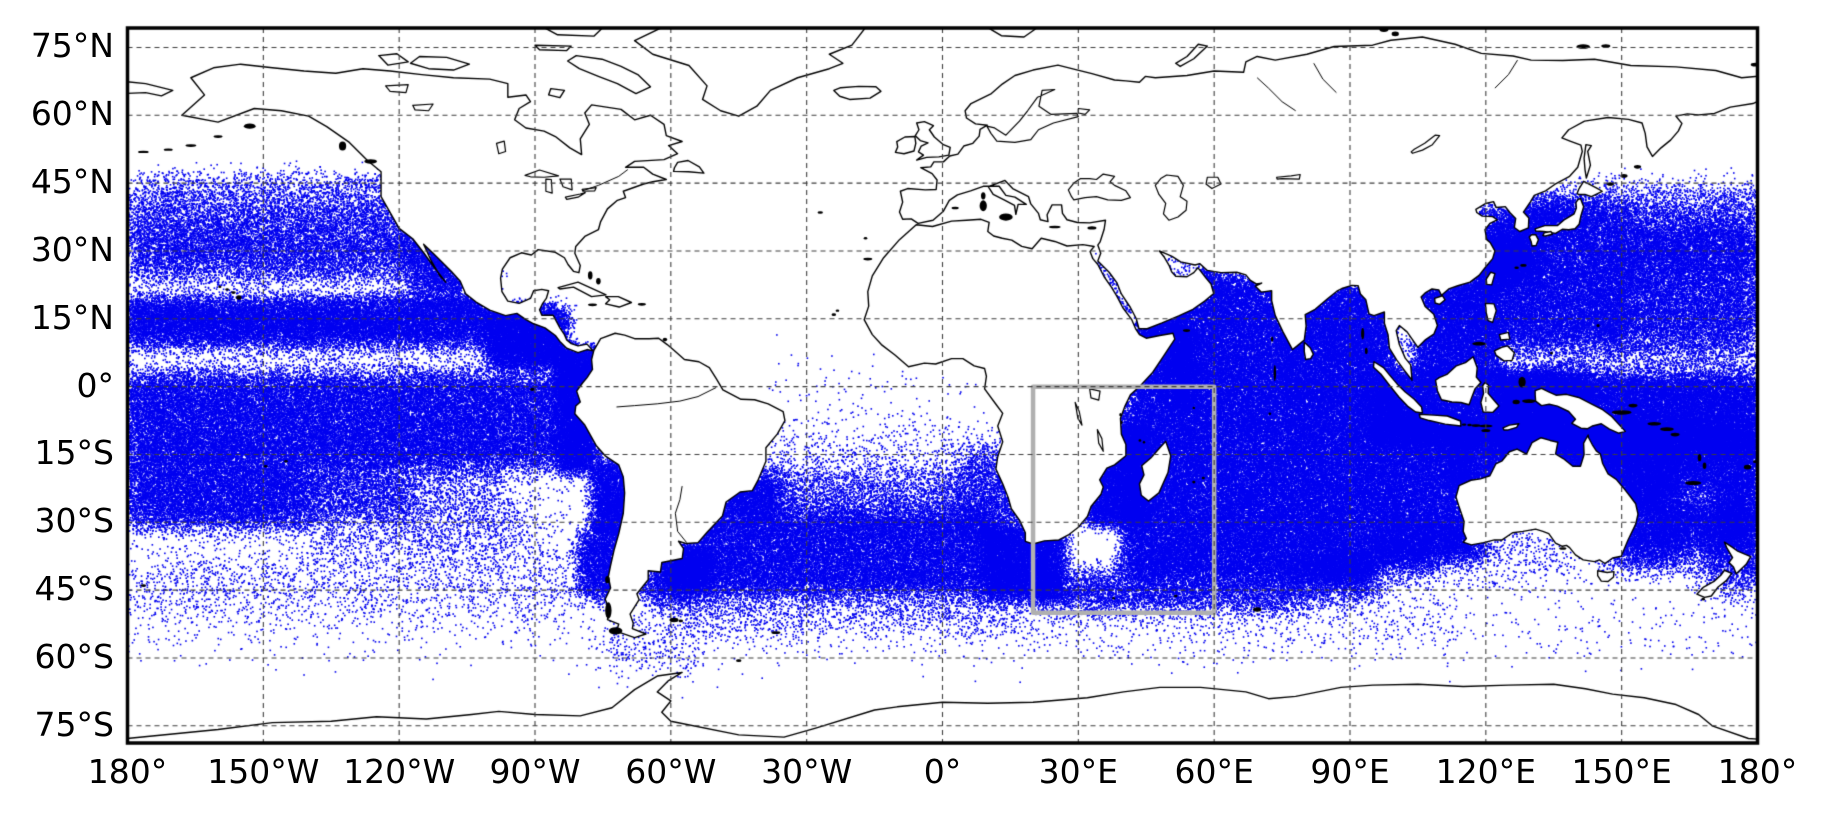 The width and height of the screenshot is (1826, 824). What do you see at coordinates (1214, 771) in the screenshot?
I see `x-tick-label: 60°E` at bounding box center [1214, 771].